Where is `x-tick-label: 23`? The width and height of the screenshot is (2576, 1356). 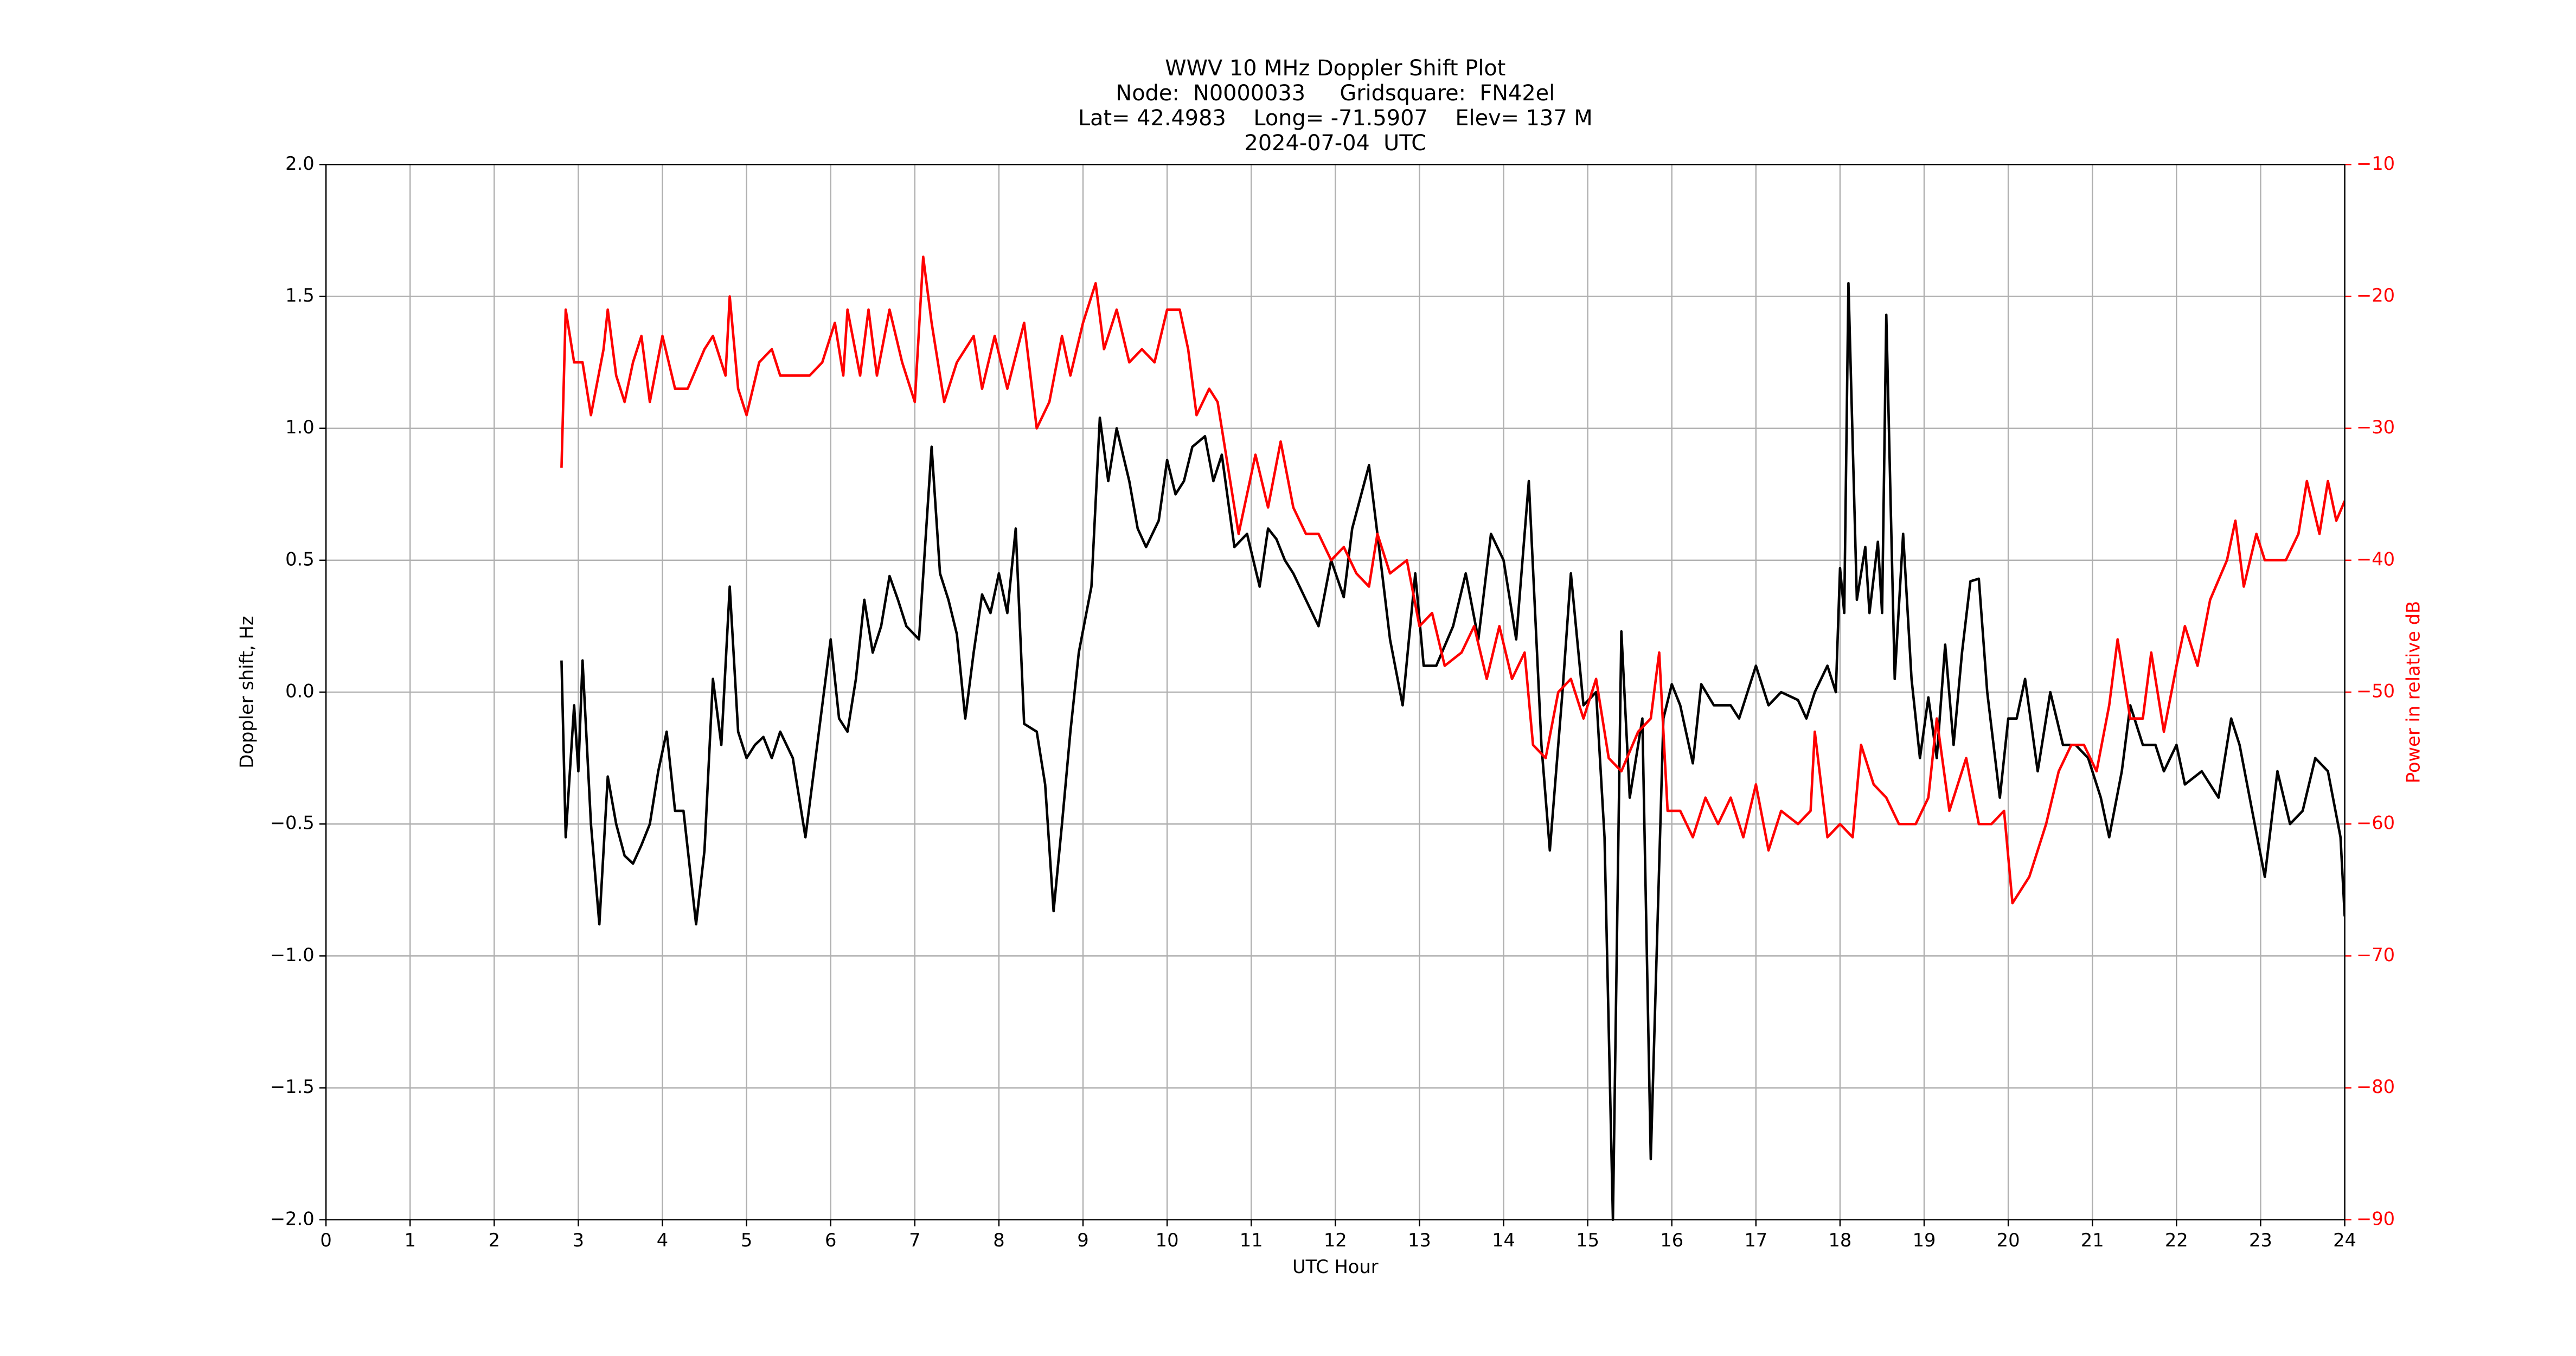
x-tick-label: 23 is located at coordinates (2260, 1240).